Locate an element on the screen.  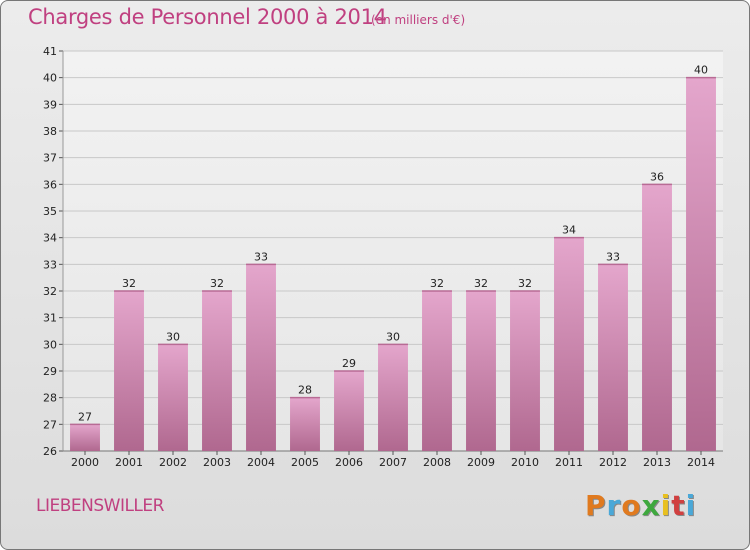
y-tick-label: 40 is located at coordinates (50, 78).